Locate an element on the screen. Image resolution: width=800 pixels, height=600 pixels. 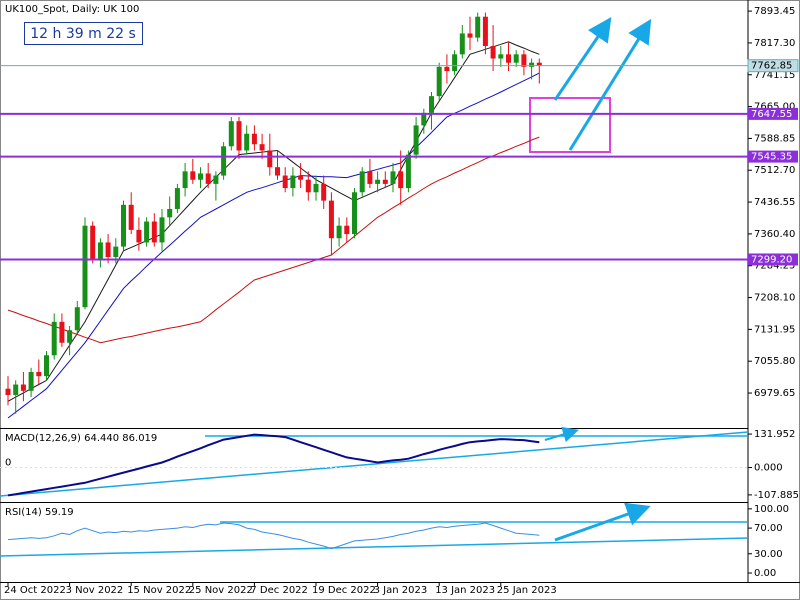
level-label: 7299.20 is located at coordinates (771, 259).